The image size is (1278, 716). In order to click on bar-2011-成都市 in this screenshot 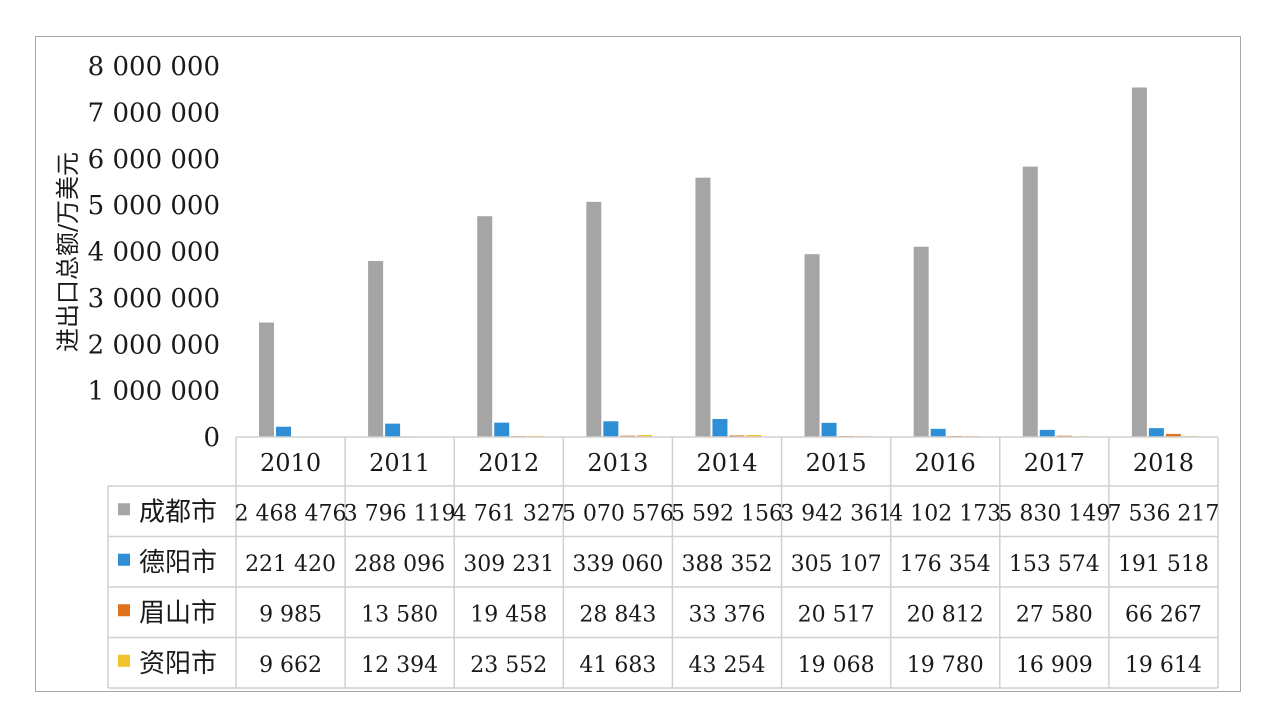, I will do `click(376, 348)`.